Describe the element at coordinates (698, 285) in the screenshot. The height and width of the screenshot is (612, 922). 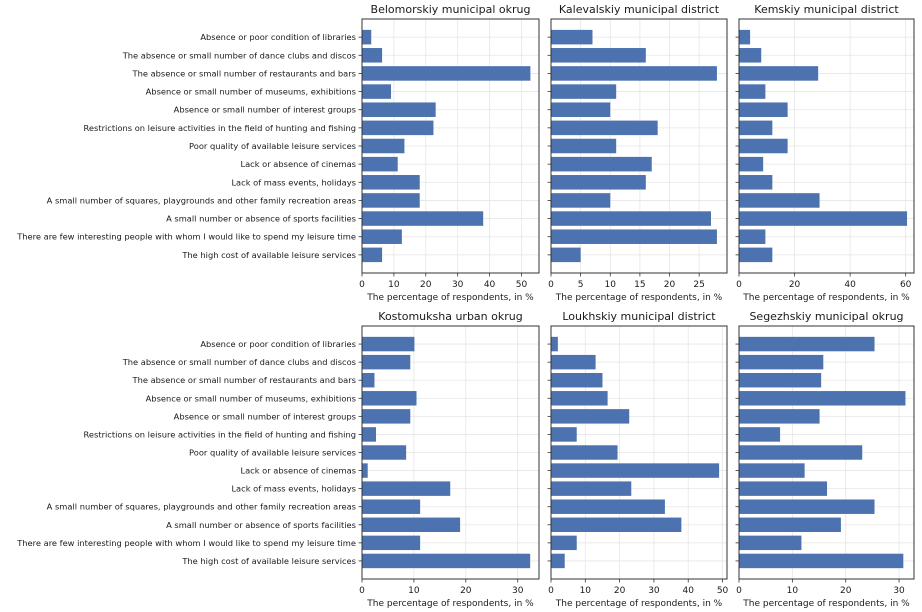
I see `x-tick-label: 25` at that location.